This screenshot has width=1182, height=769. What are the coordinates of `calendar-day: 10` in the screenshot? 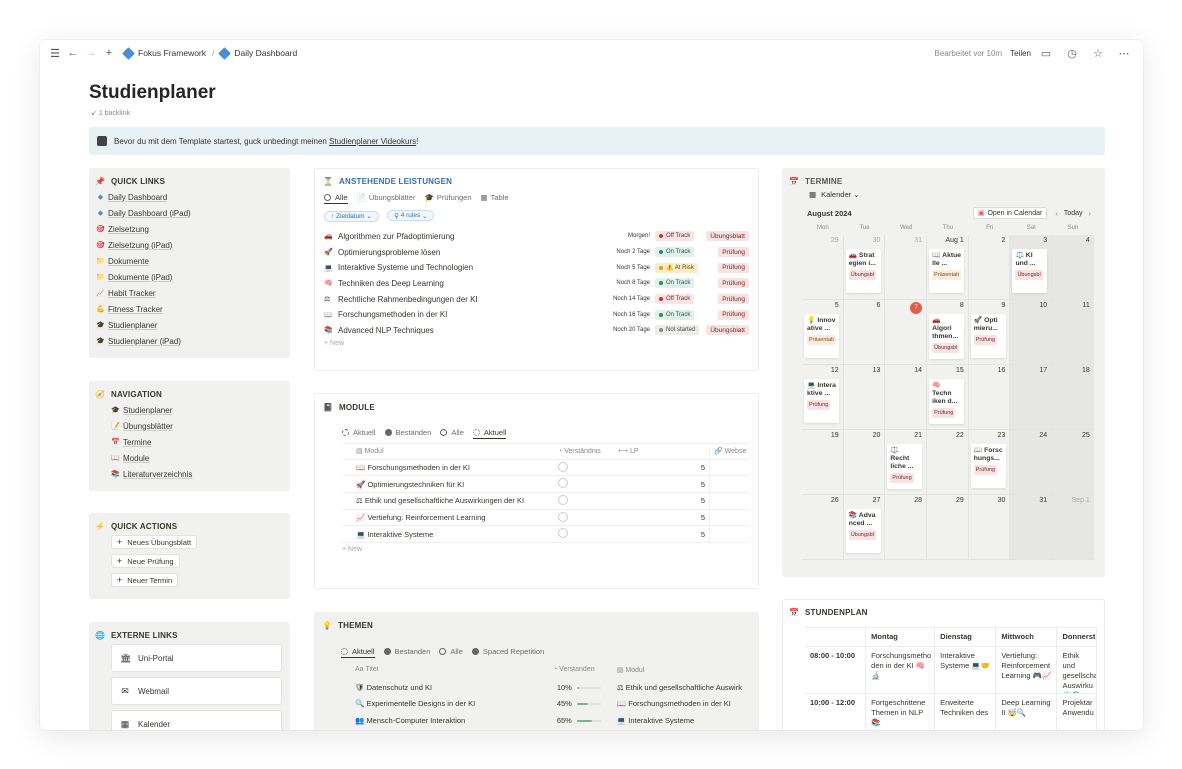 It's located at (1031, 332).